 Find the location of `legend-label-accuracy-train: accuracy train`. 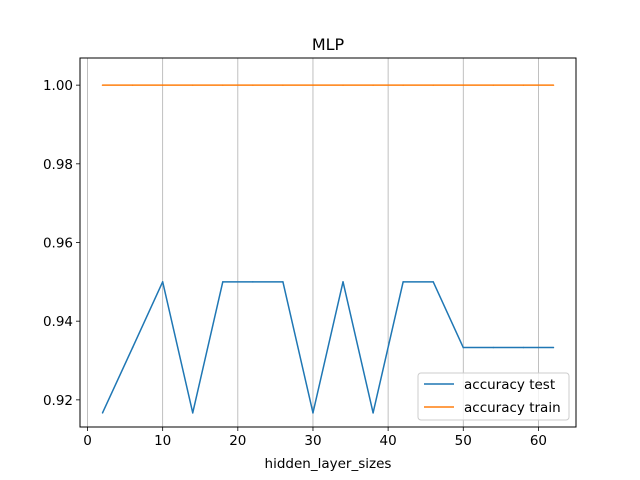

legend-label-accuracy-train: accuracy train is located at coordinates (512, 408).